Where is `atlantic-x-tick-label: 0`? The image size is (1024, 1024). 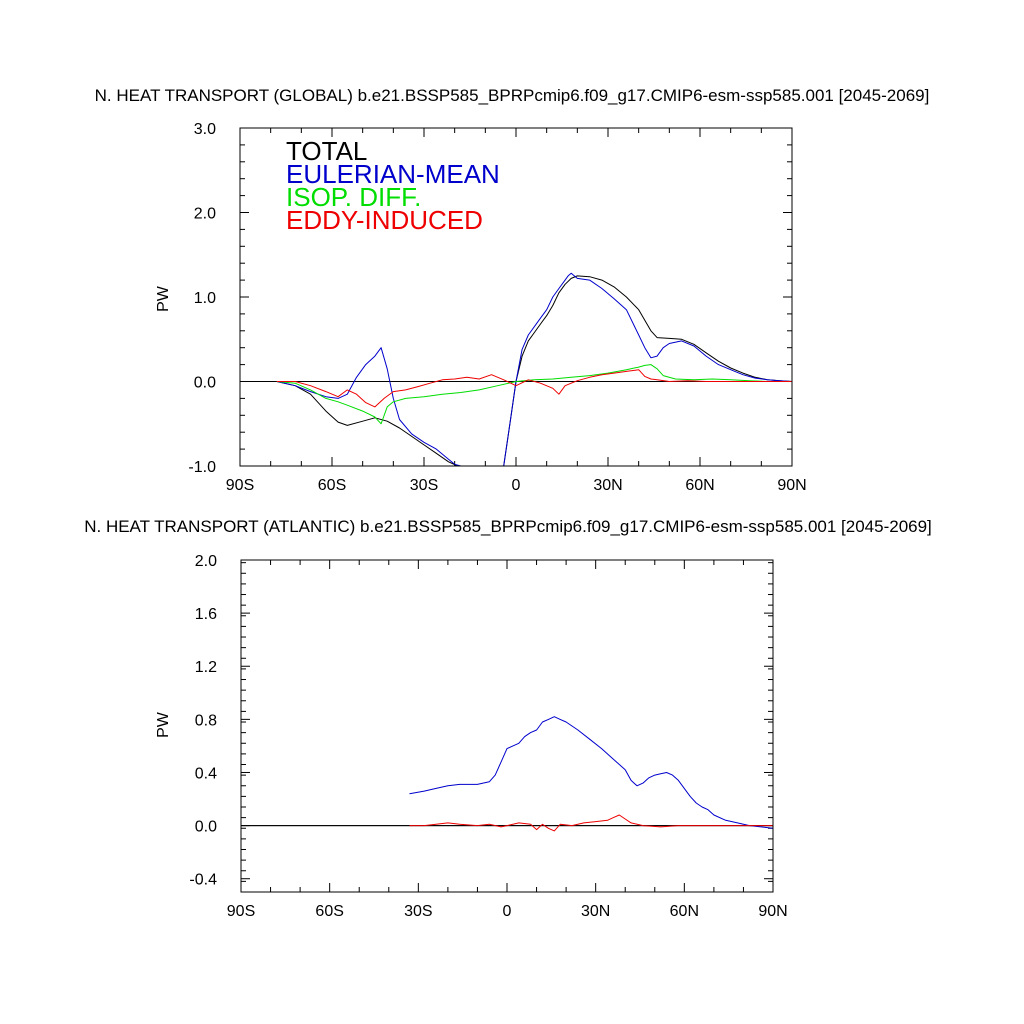 atlantic-x-tick-label: 0 is located at coordinates (507, 911).